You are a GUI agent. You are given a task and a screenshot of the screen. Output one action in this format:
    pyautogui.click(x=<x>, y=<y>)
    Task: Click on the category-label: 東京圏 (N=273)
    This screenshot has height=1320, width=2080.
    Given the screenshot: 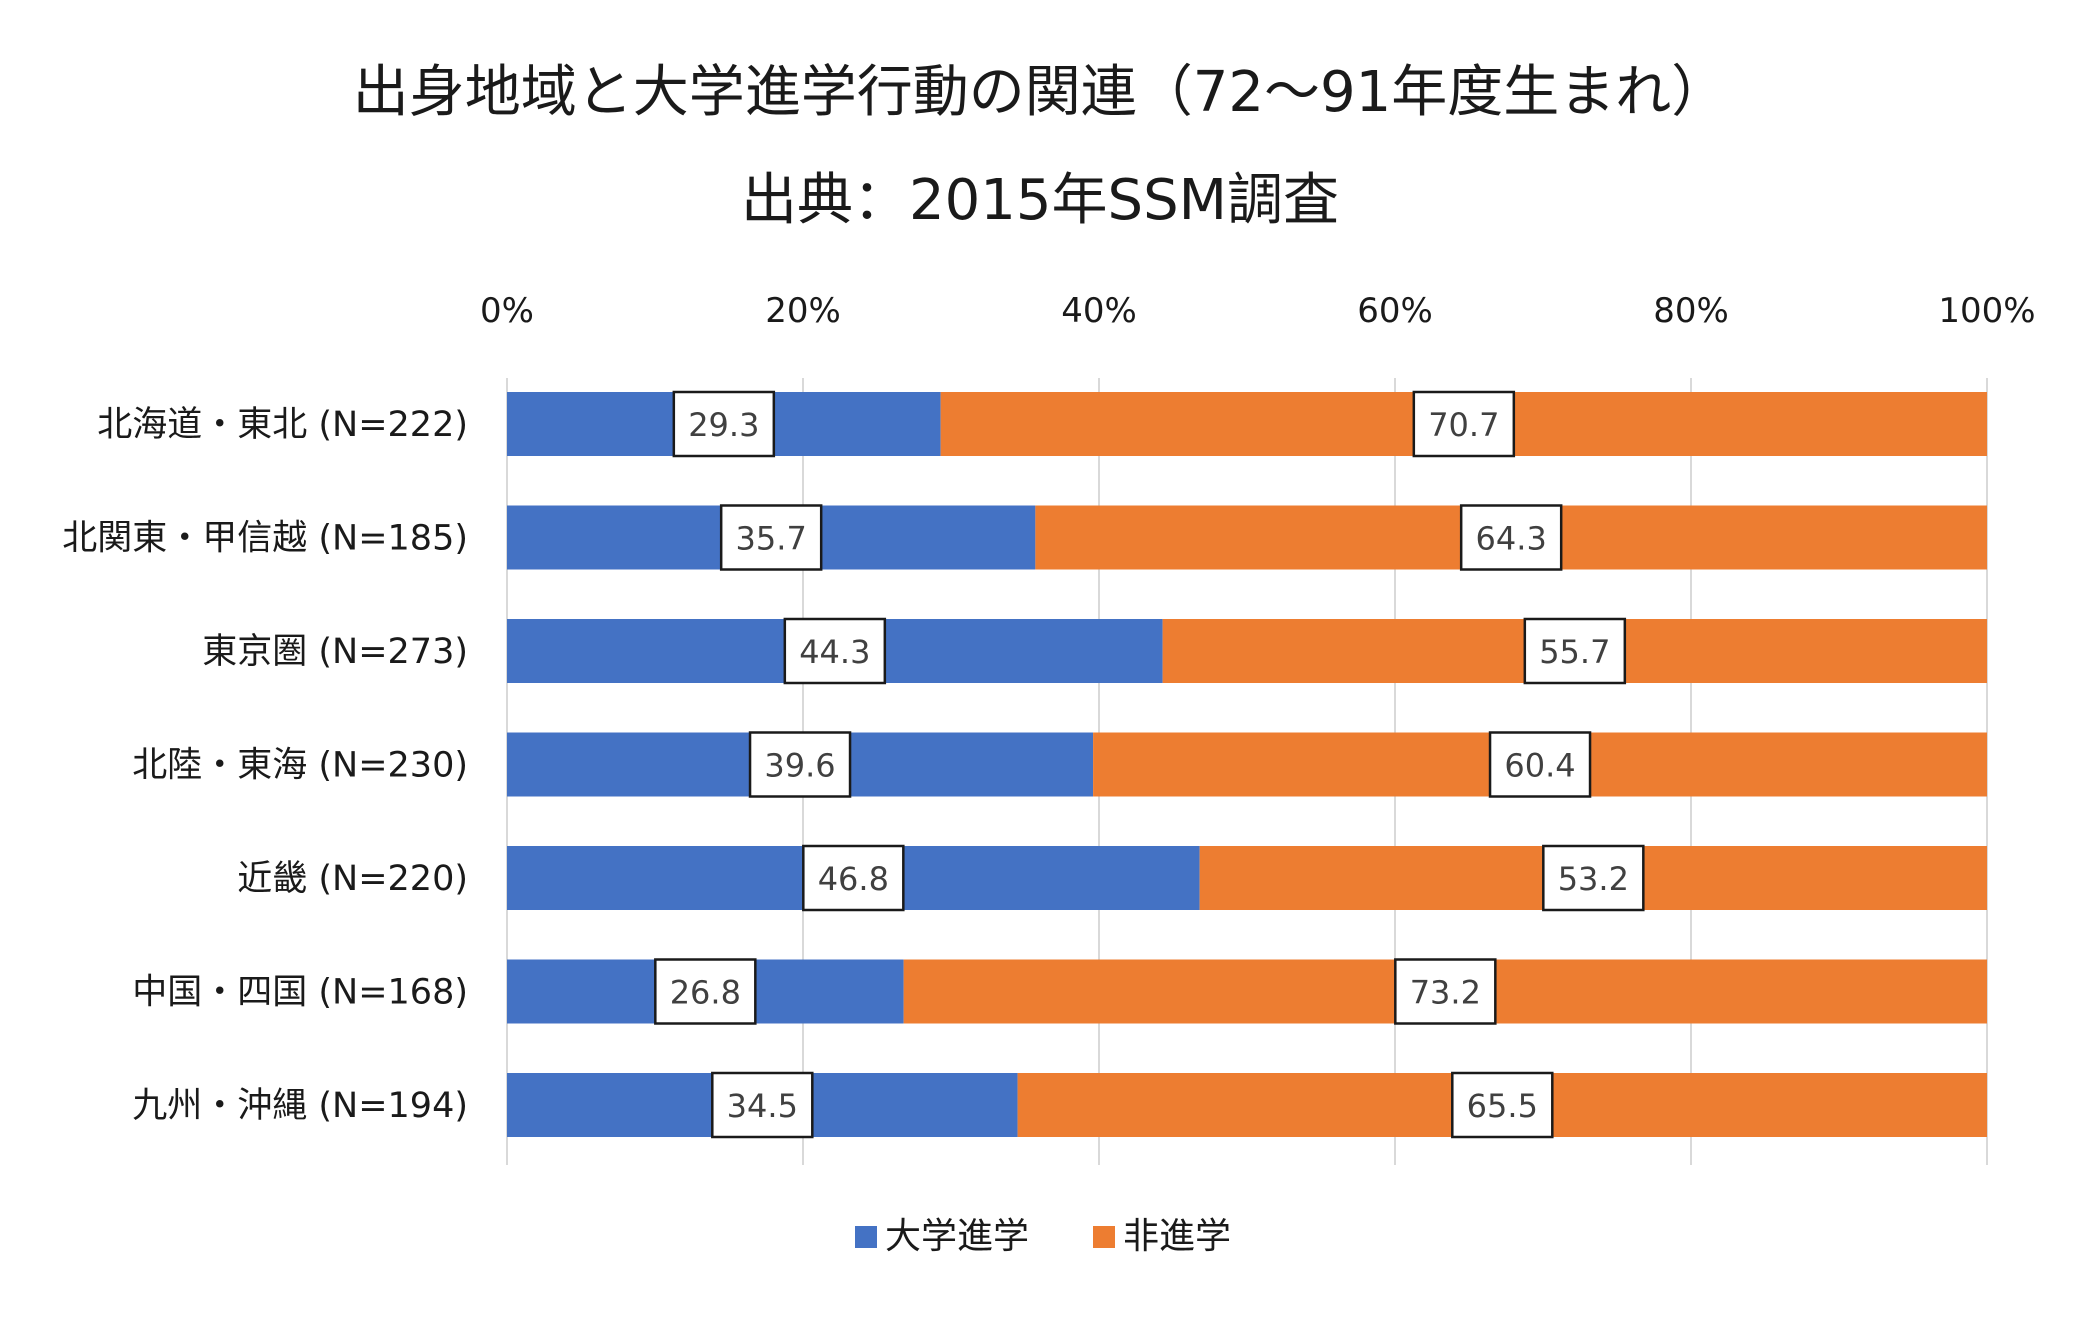 What is the action you would take?
    pyautogui.click(x=335, y=652)
    